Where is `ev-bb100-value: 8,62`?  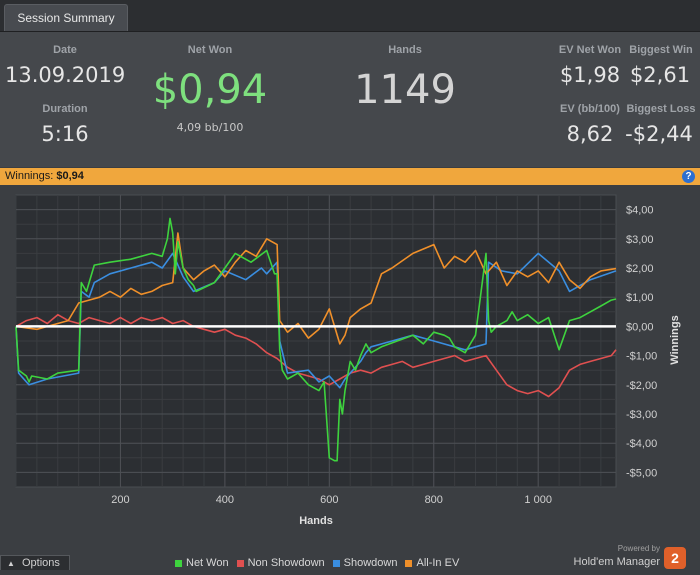 ev-bb100-value: 8,62 is located at coordinates (590, 134).